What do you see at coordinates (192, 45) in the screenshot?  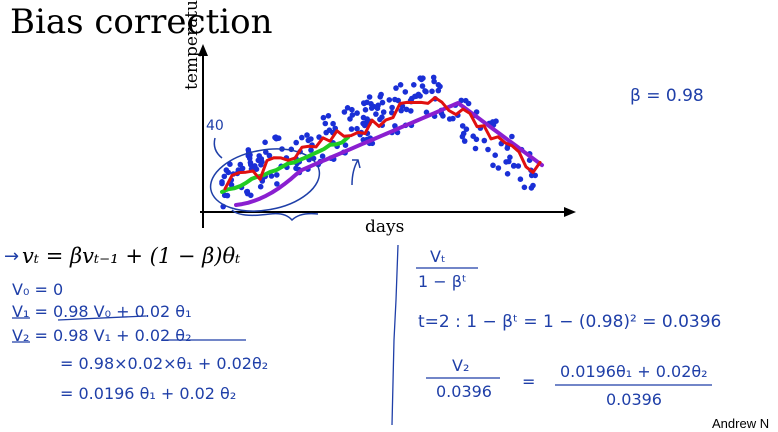 I see `y-axis-label: temperature` at bounding box center [192, 45].